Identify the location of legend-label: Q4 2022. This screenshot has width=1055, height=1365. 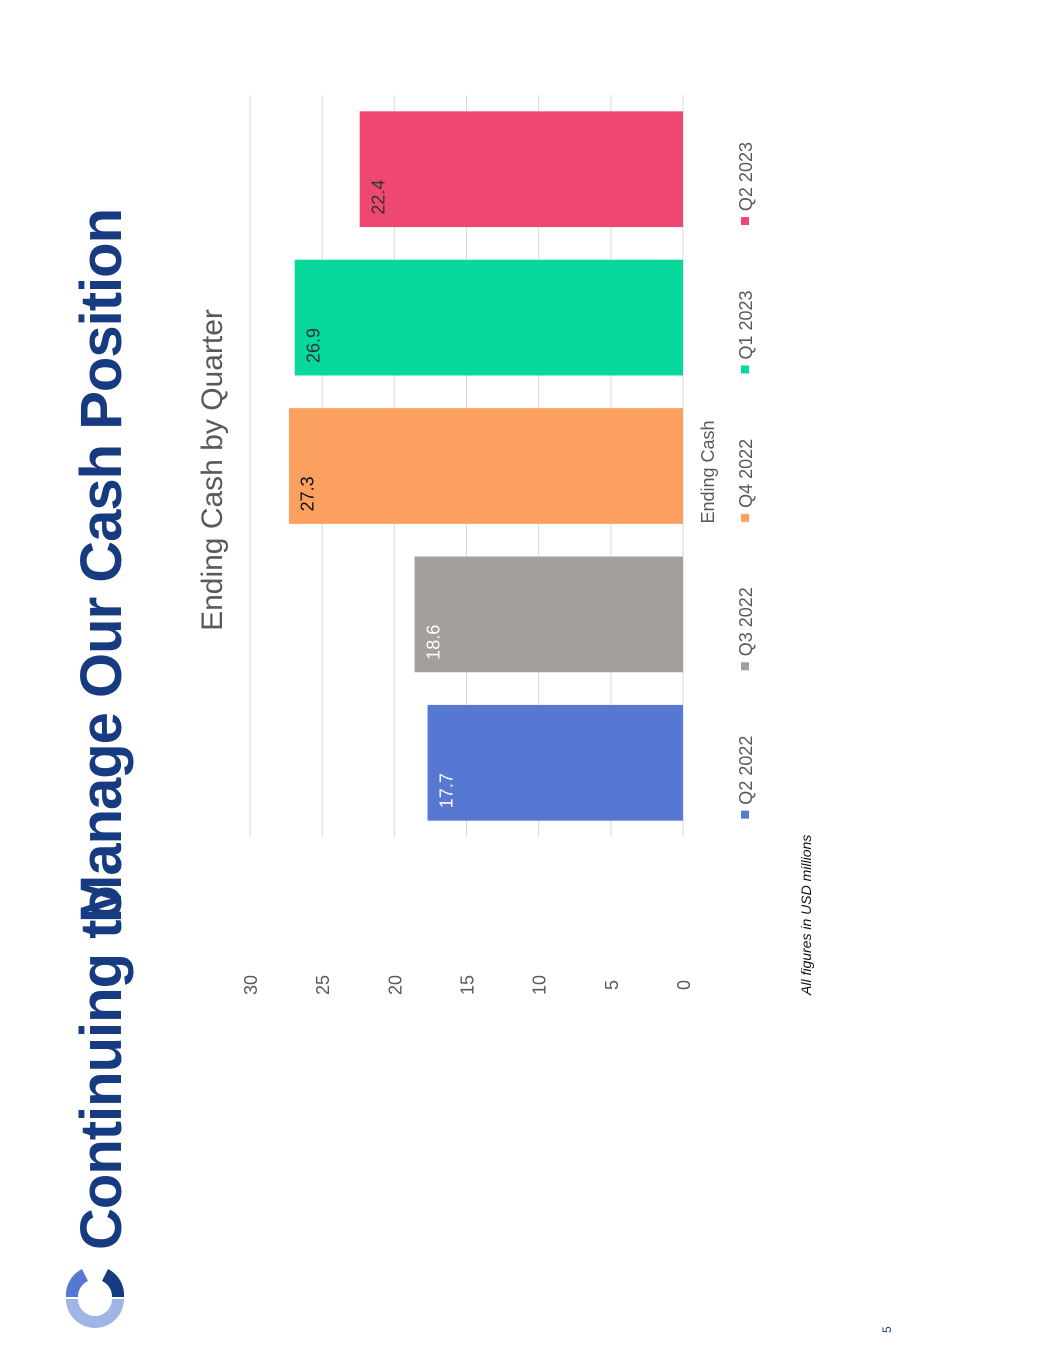
(746, 473).